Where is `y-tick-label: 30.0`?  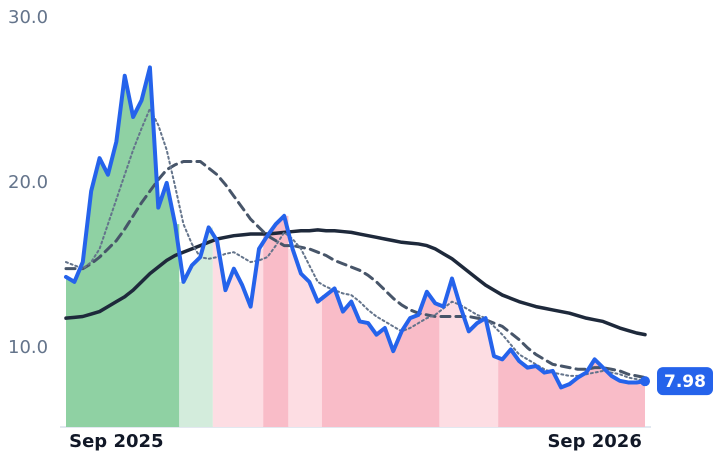
y-tick-label: 30.0 is located at coordinates (28, 17).